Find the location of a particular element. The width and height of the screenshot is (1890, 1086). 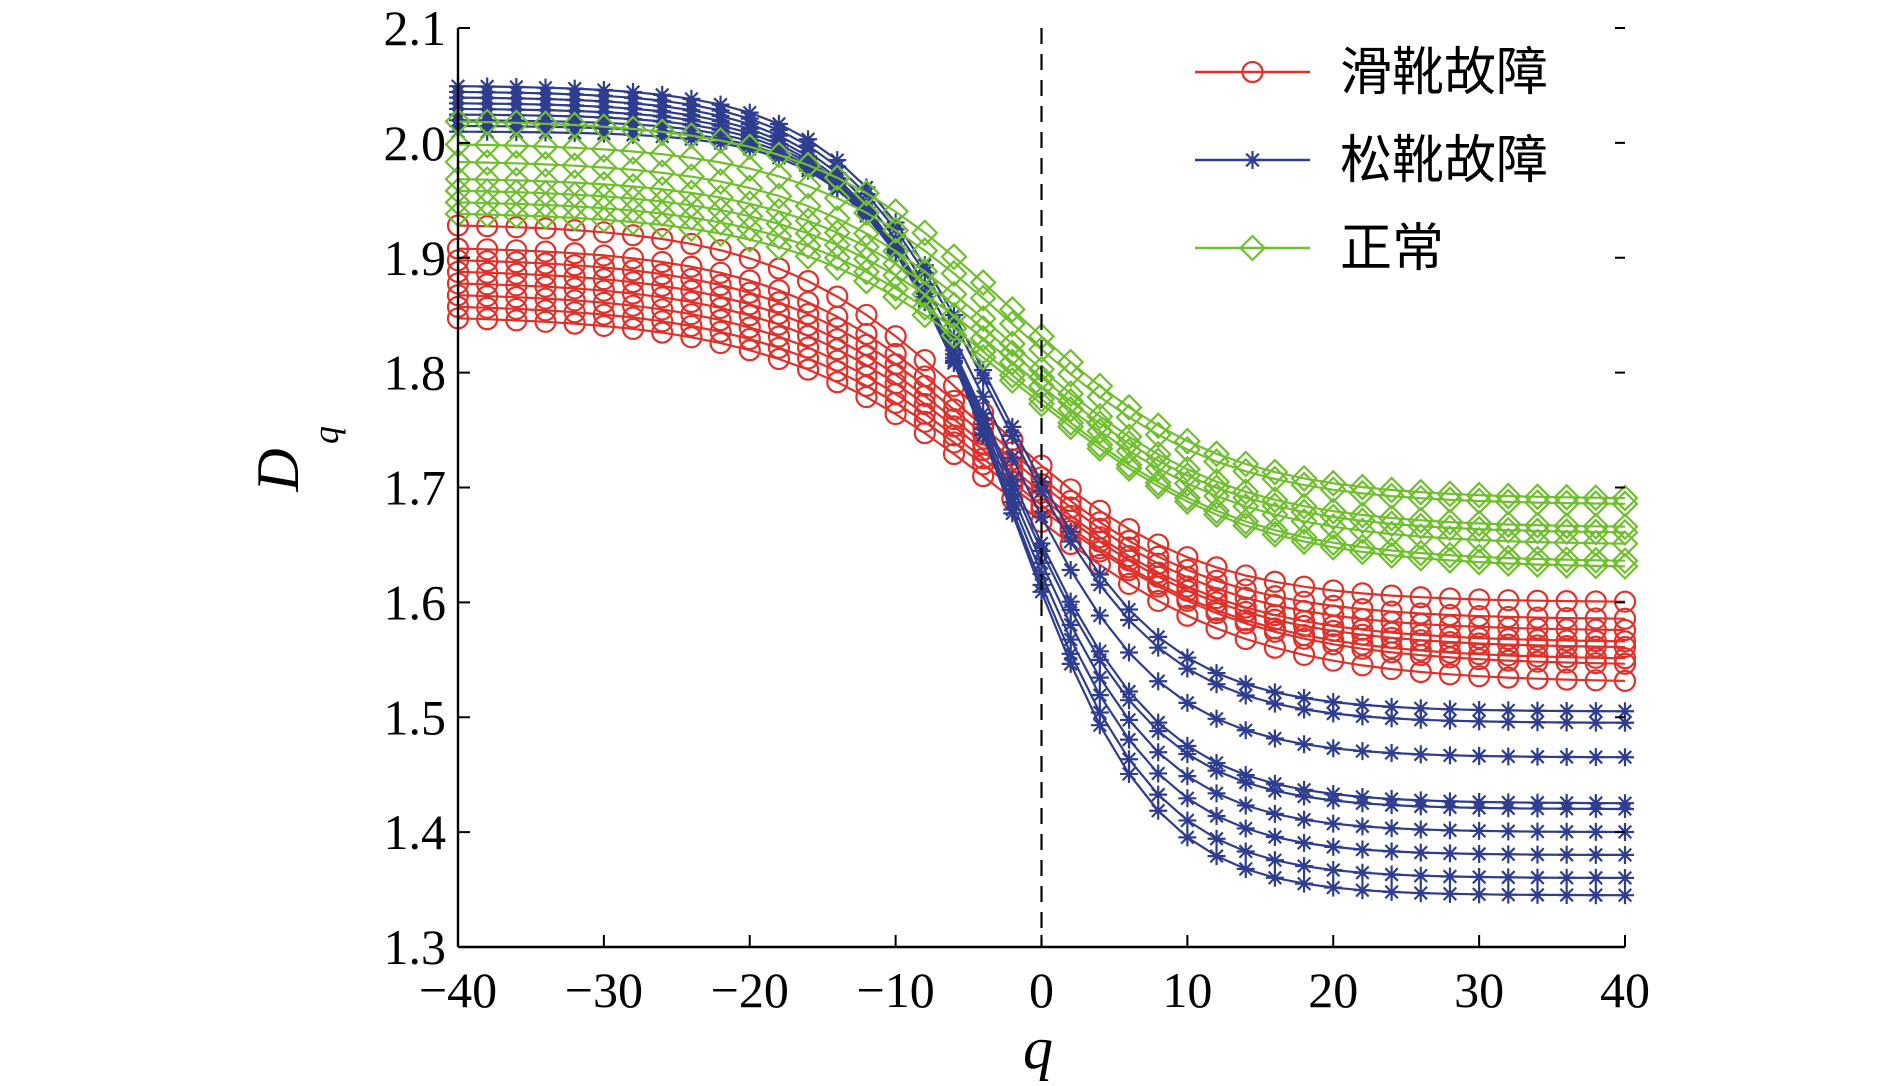

y-axis-title-group: D q is located at coordinates (295, 459).